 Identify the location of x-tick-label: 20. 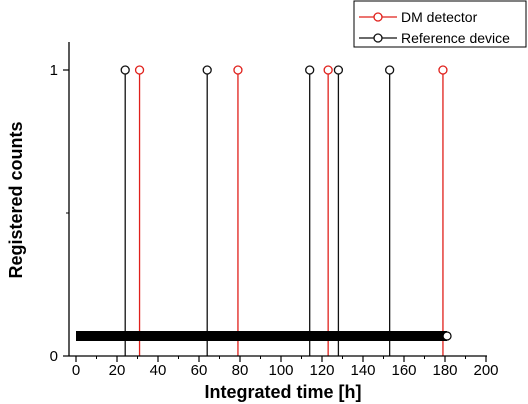
(117, 370).